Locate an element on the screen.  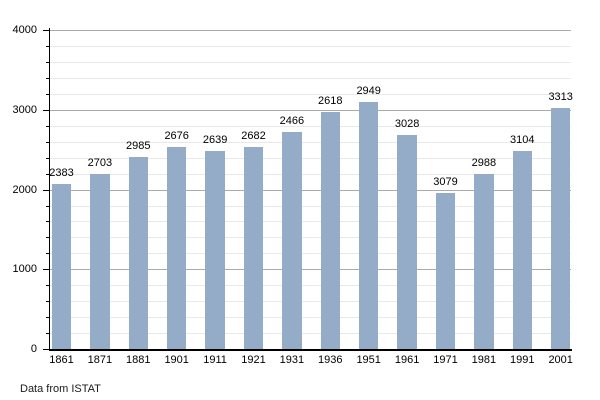
source-note: Data from ISTAT is located at coordinates (60, 389).